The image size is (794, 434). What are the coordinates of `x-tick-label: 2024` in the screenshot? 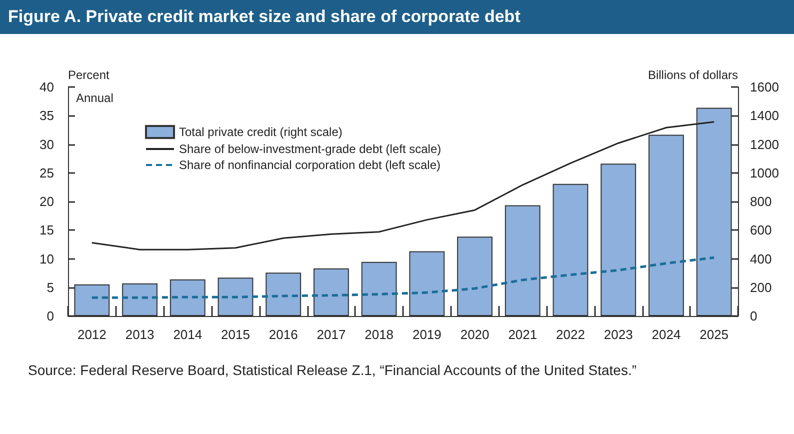 It's located at (666, 334).